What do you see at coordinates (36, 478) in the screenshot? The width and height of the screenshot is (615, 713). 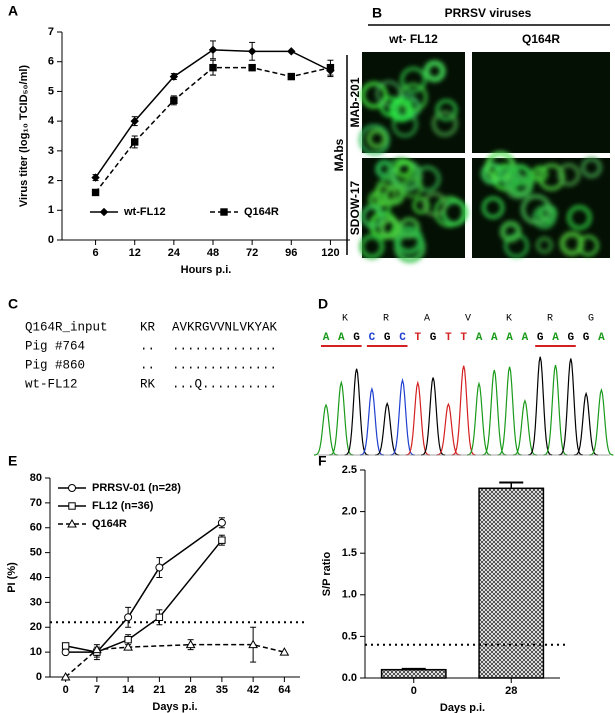 I see `y-tick-label: 80` at bounding box center [36, 478].